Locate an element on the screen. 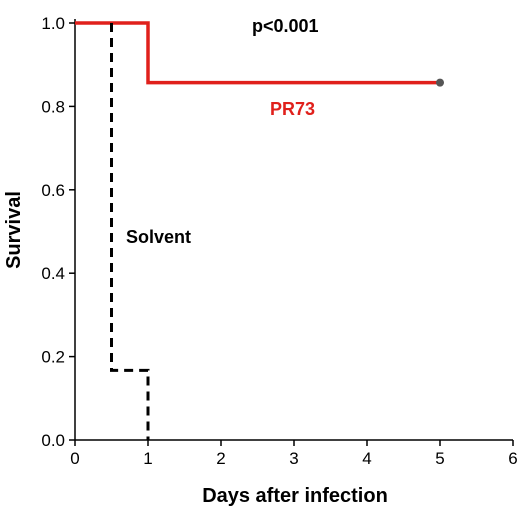  series-line-solvent is located at coordinates (130, 231).